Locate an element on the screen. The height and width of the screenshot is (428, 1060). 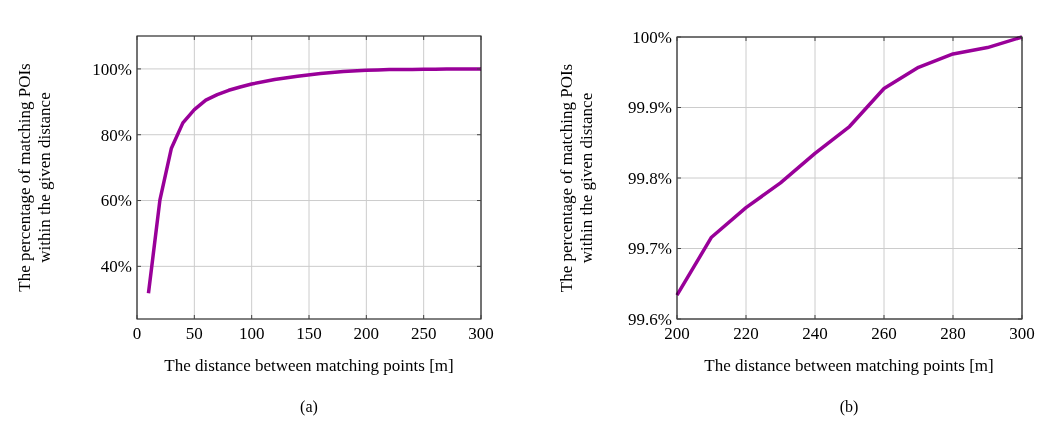
x-tick-label: 100 is located at coordinates (251, 333).